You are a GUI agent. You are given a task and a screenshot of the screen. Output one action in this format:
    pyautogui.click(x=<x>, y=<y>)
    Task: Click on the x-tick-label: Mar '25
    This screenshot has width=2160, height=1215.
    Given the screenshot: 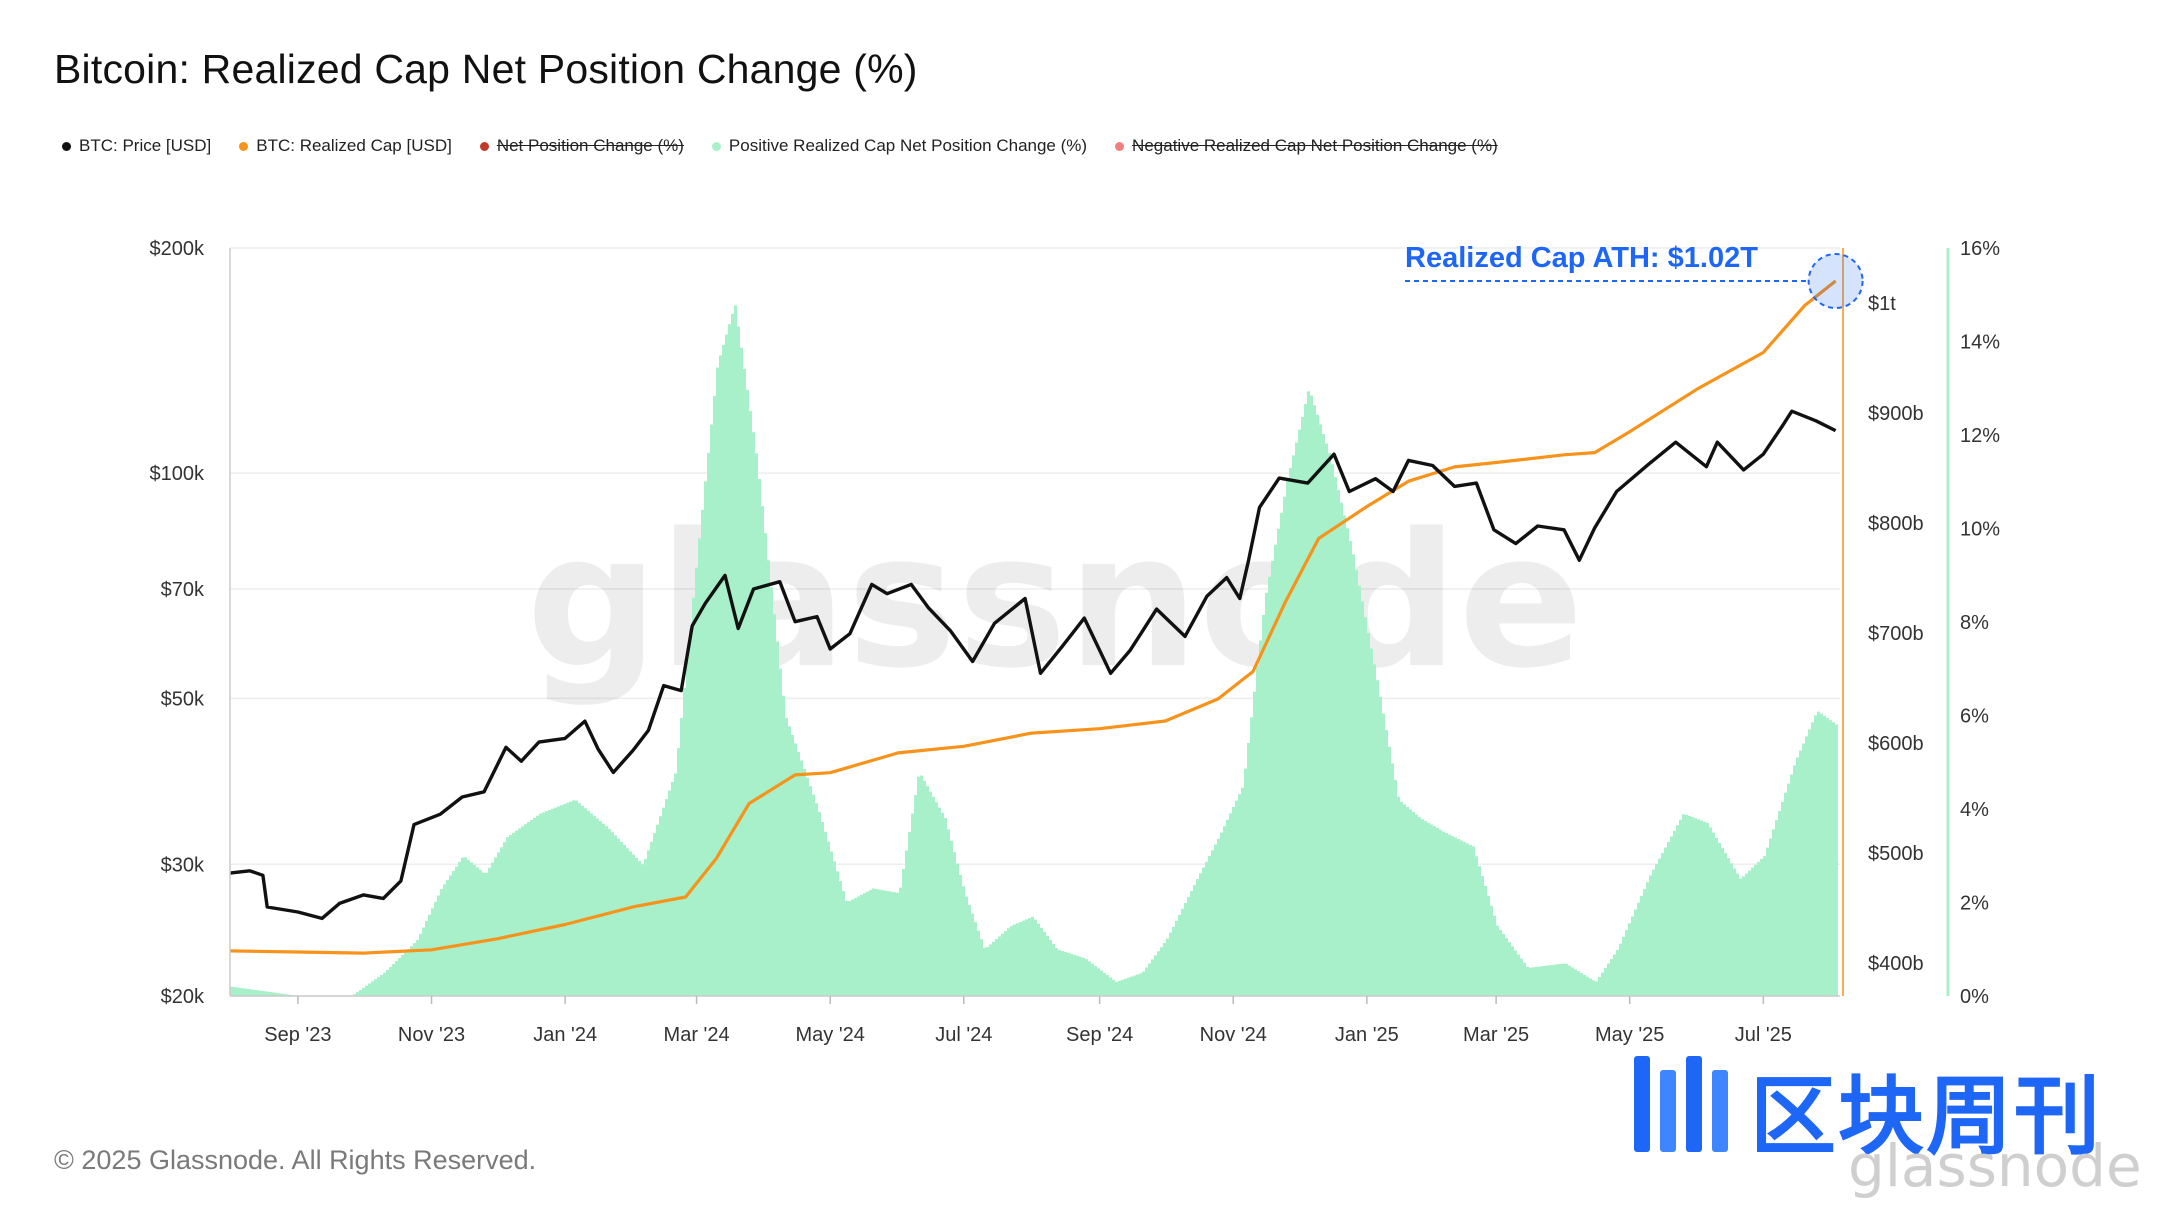 What is the action you would take?
    pyautogui.click(x=1496, y=1035)
    